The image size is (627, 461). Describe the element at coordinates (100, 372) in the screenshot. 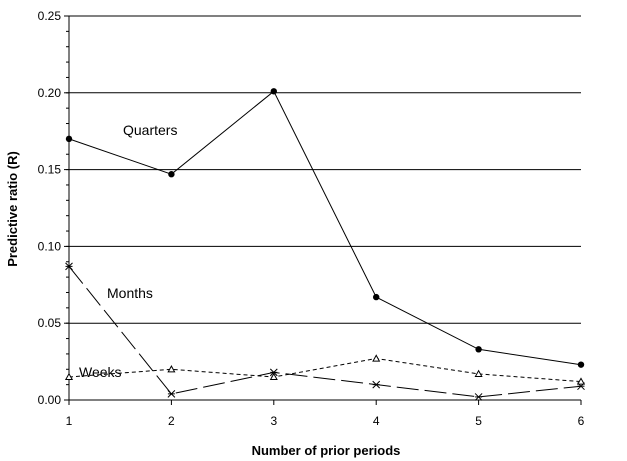

I see `weeks-series-label: Weeks` at that location.